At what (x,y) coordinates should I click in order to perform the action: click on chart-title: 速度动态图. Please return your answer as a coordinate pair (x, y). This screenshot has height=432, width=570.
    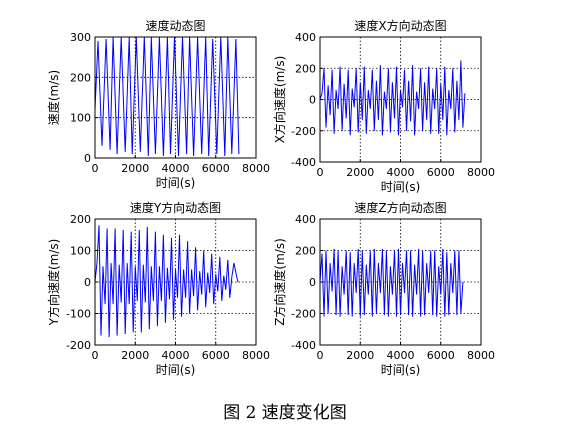
    Looking at the image, I should click on (175, 25).